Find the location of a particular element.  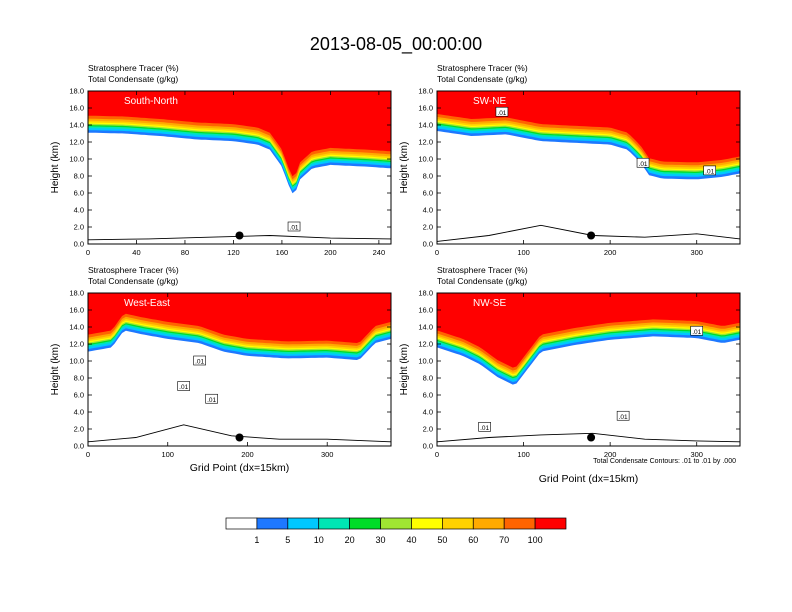

colorbar-label: 10 is located at coordinates (319, 540).